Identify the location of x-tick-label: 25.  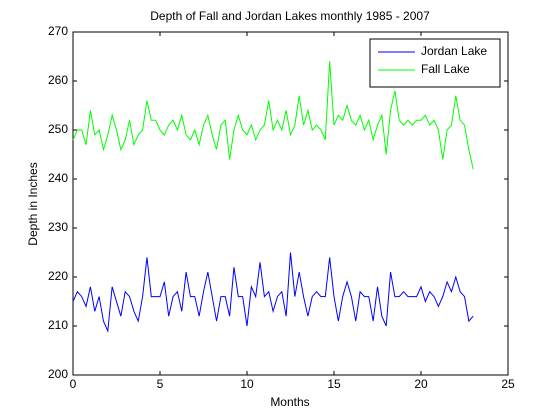
(508, 384).